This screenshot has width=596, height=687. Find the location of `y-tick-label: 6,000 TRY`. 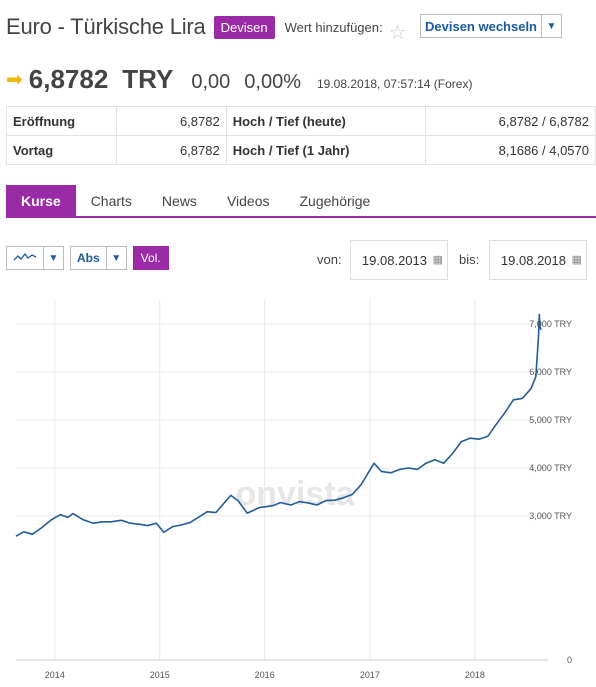

y-tick-label: 6,000 TRY is located at coordinates (550, 372).